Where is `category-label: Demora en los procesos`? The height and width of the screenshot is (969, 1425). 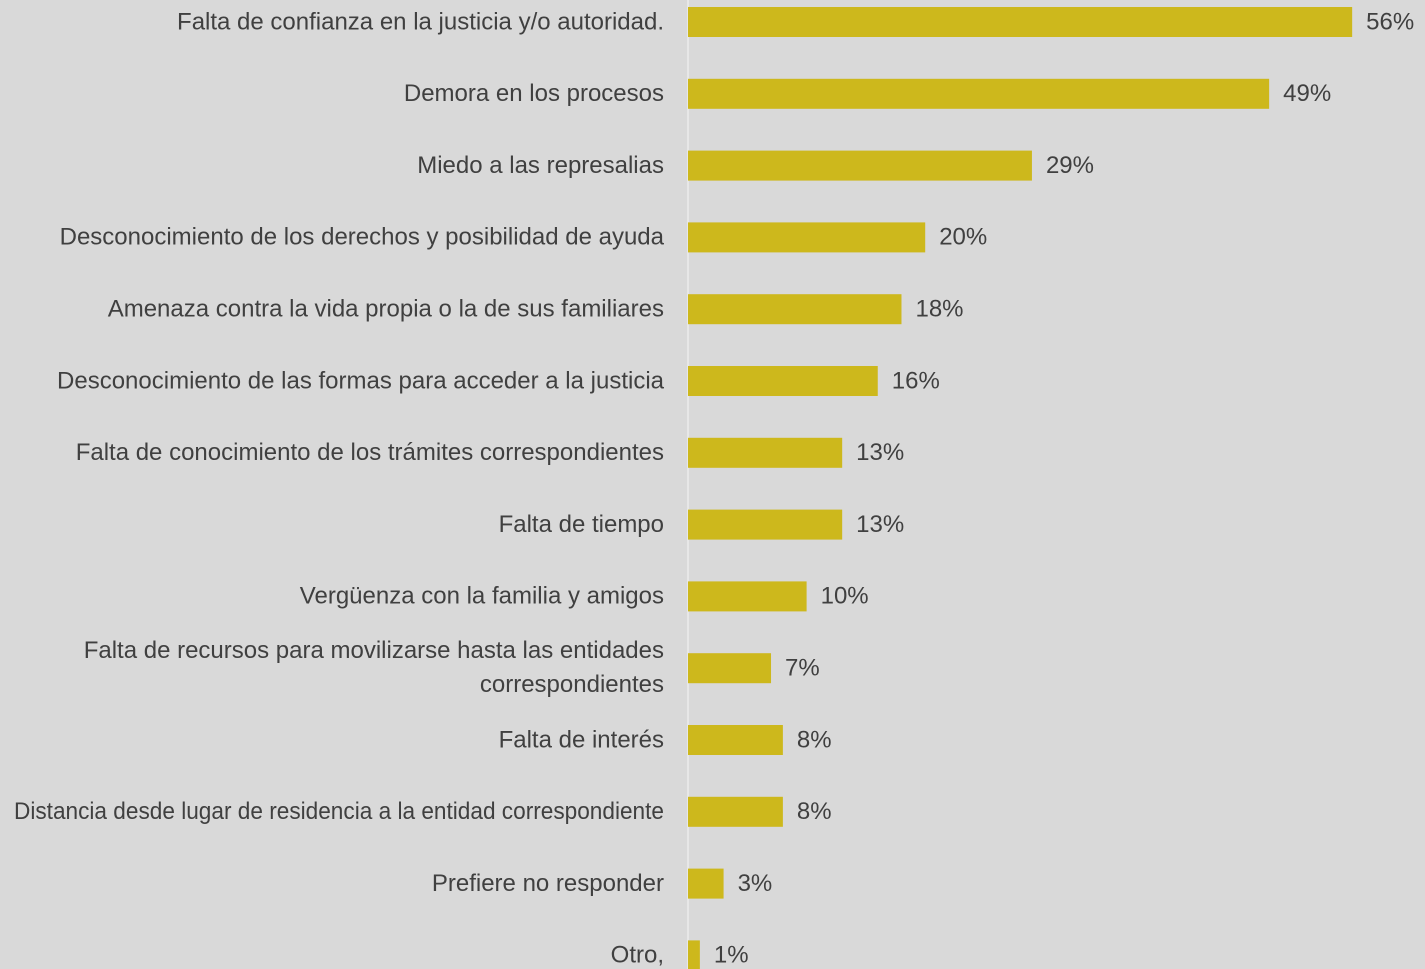
category-label: Demora en los procesos is located at coordinates (534, 93).